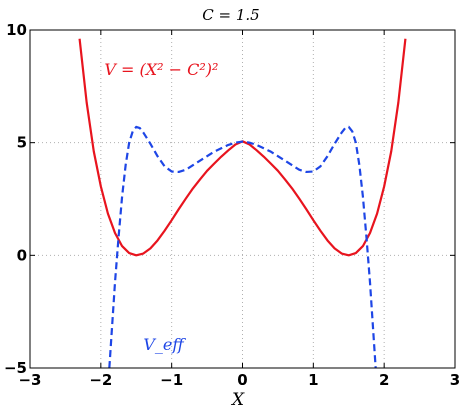  Describe the element at coordinates (384, 380) in the screenshot. I see `x-tick-label-5: 2` at that location.